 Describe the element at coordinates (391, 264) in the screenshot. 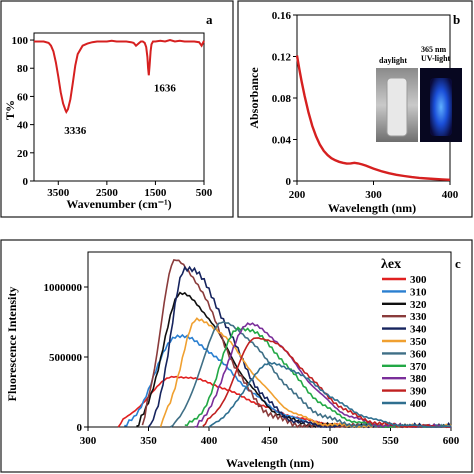

I see `legend-title: λex` at that location.